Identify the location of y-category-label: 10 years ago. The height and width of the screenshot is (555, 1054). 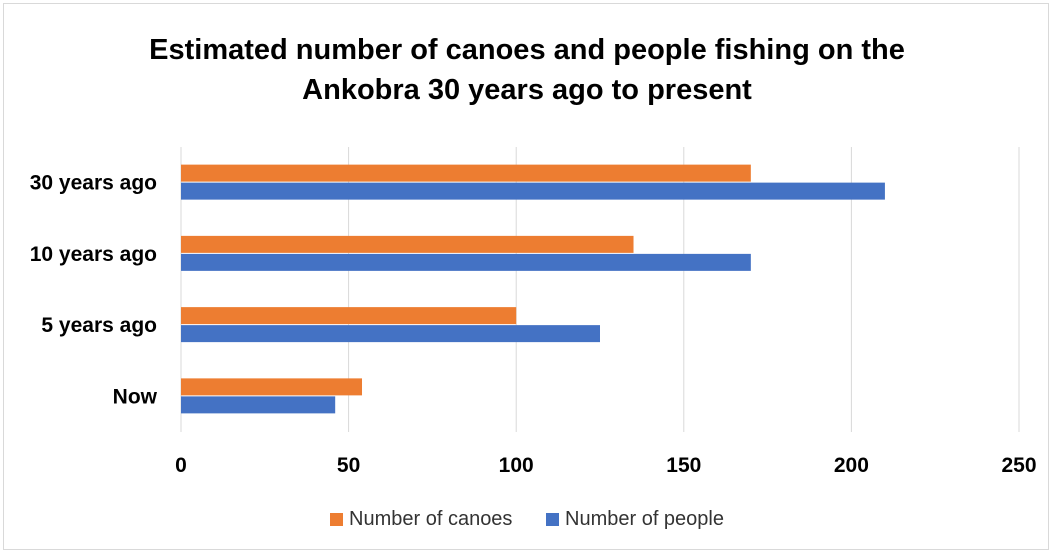
(93, 254).